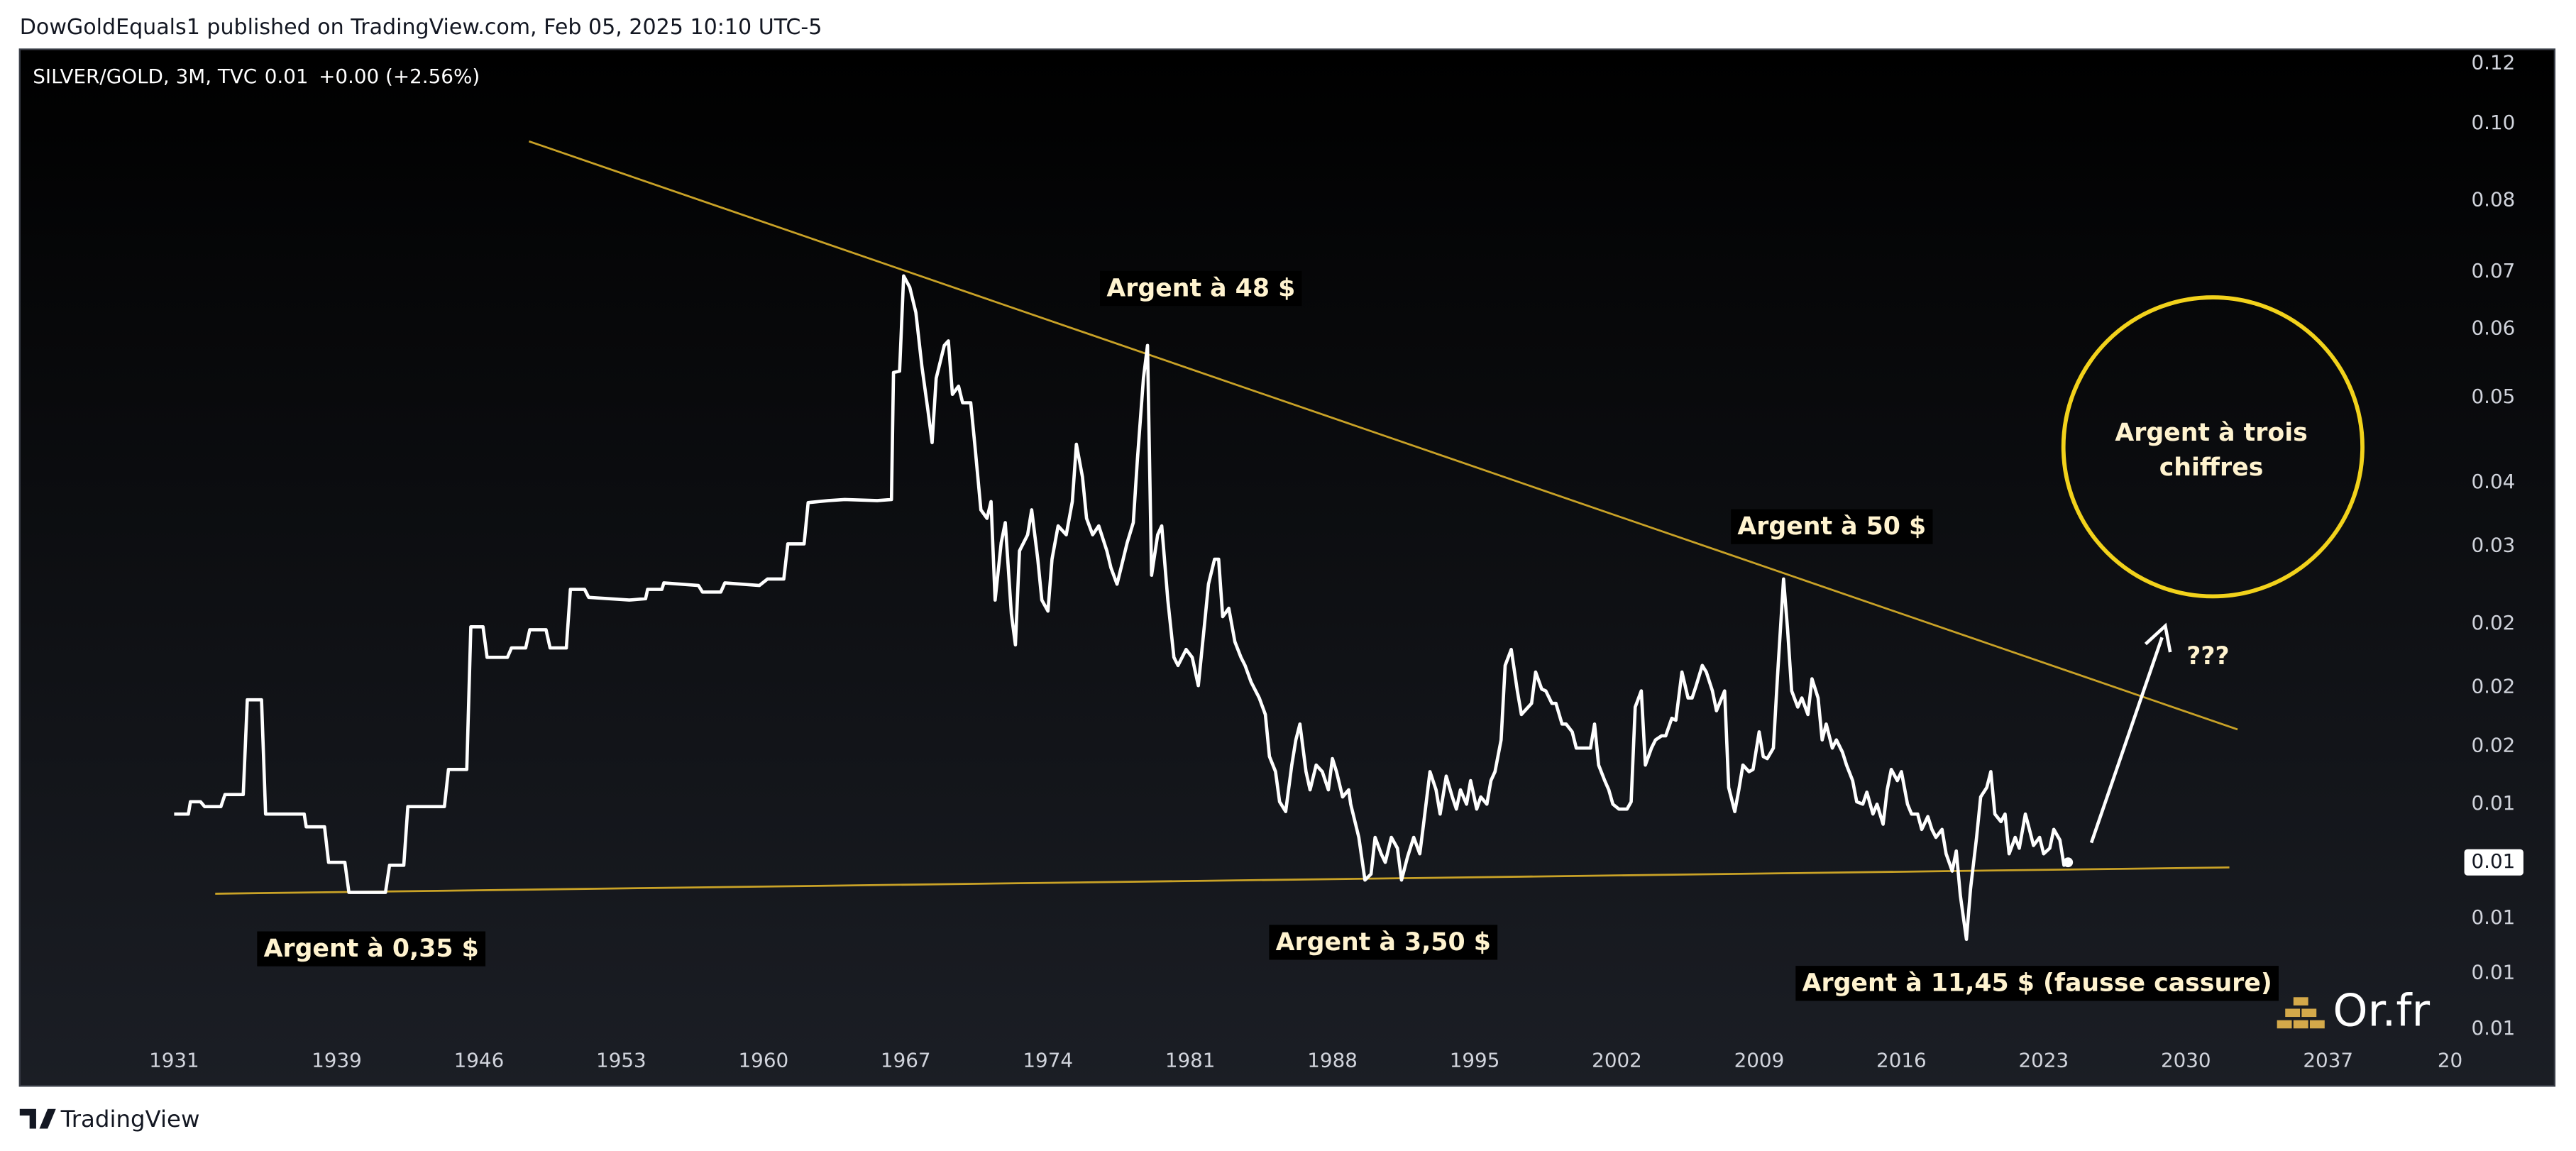 The image size is (2576, 1151). Describe the element at coordinates (2068, 862) in the screenshot. I see `last-point` at that location.